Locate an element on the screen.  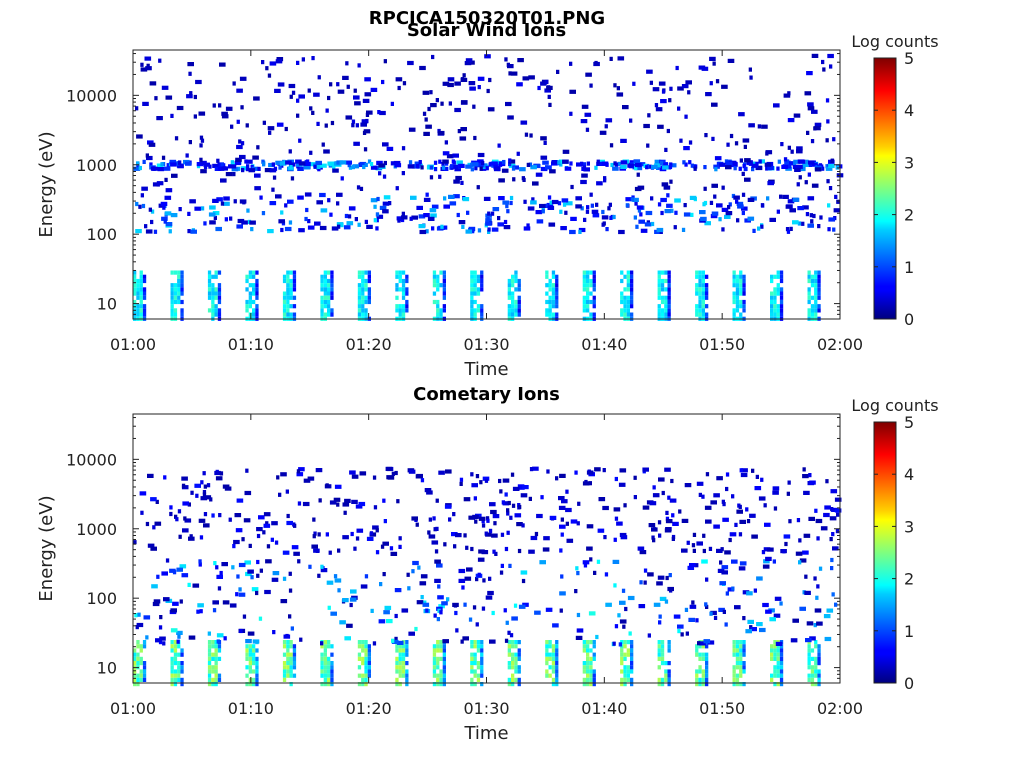
colorbar-tick-label: 4 is located at coordinates (909, 474).